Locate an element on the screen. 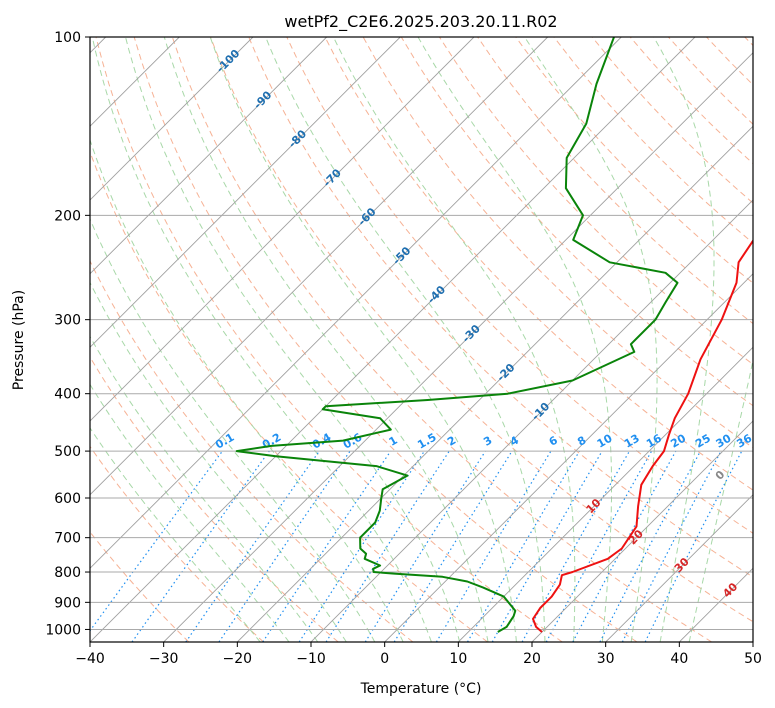  y-tick-label: 200 is located at coordinates (67, 216).